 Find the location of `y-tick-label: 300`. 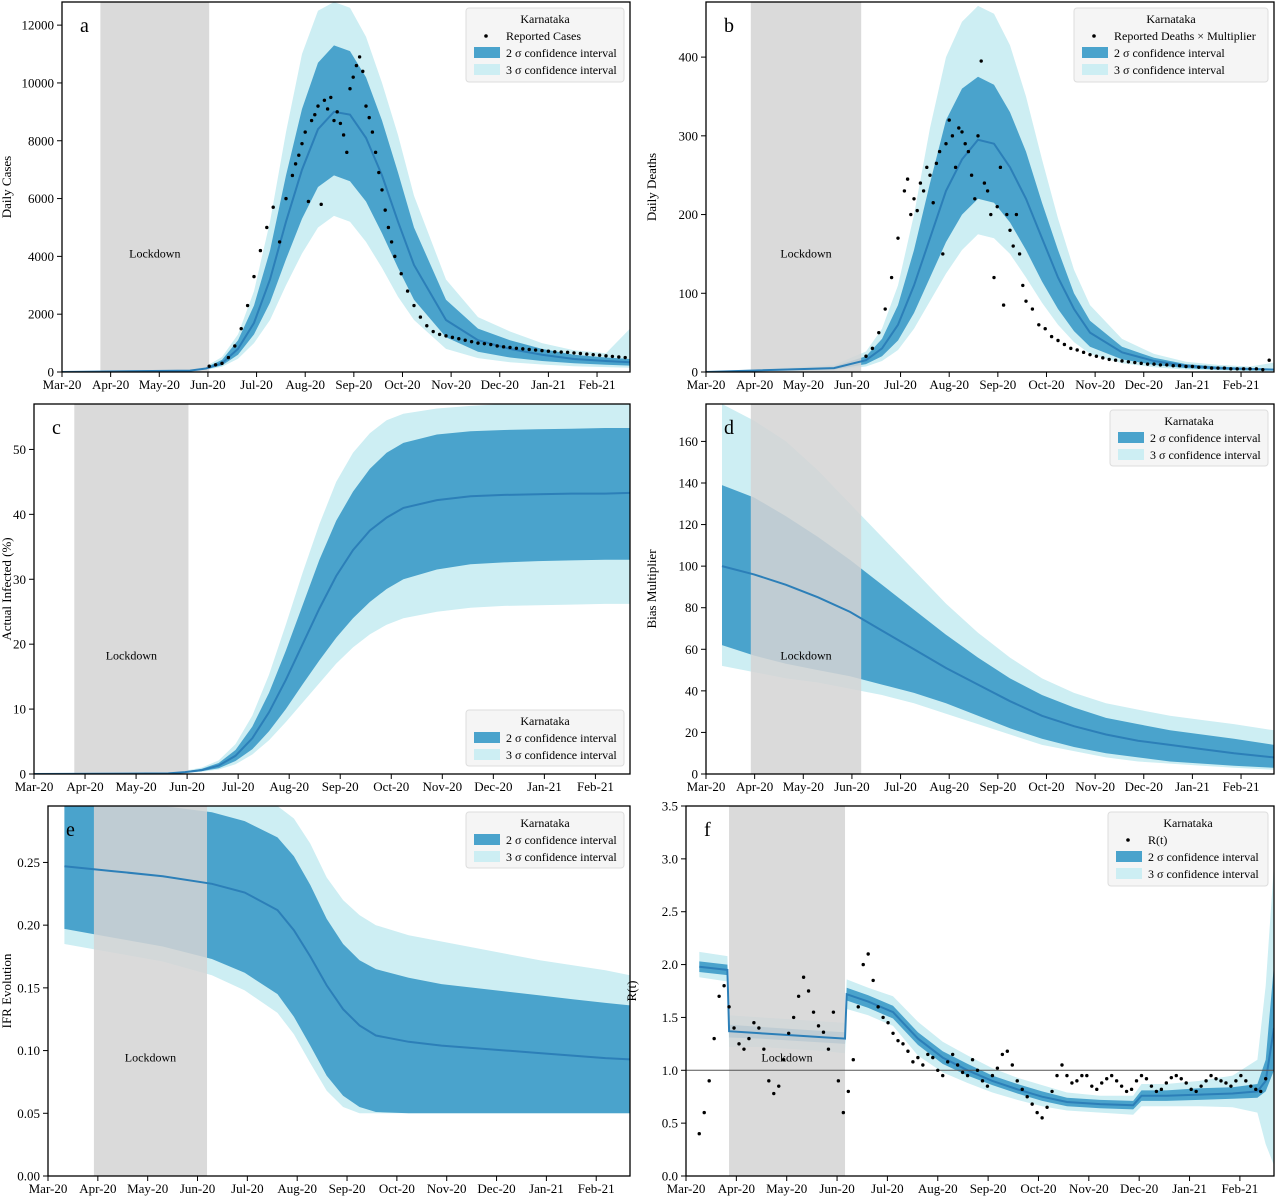

y-tick-label: 300 is located at coordinates (689, 135).